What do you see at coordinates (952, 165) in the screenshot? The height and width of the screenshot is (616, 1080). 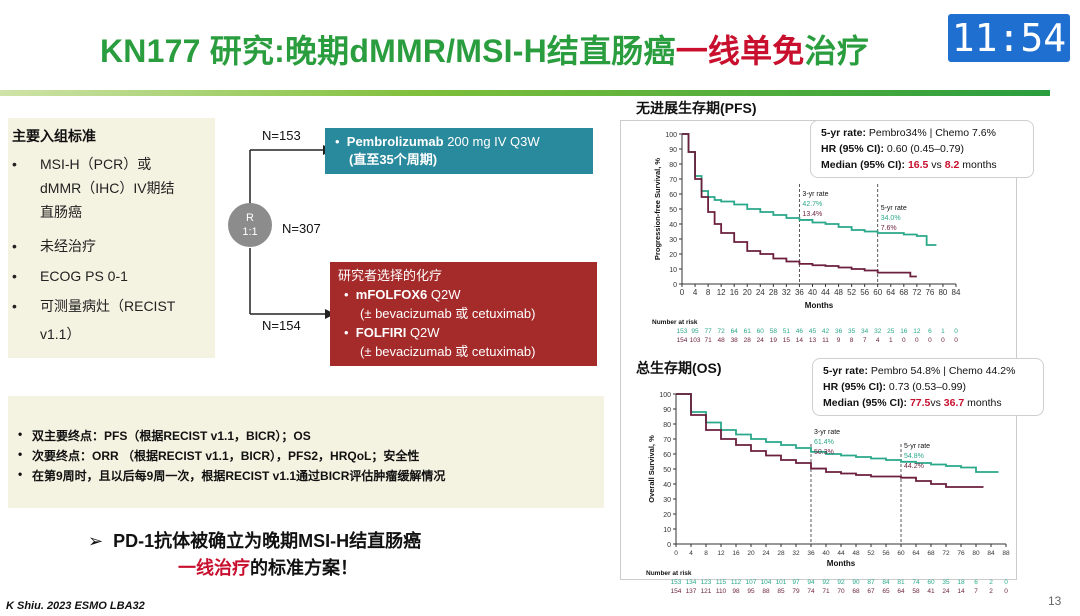 I see `stat-value: 8.2` at bounding box center [952, 165].